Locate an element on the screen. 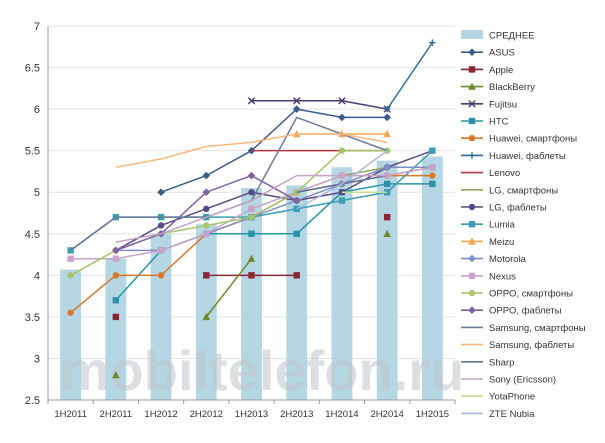 Image resolution: width=605 pixels, height=443 pixels. watermark-text: mobiltelefon.ru is located at coordinates (262, 370).